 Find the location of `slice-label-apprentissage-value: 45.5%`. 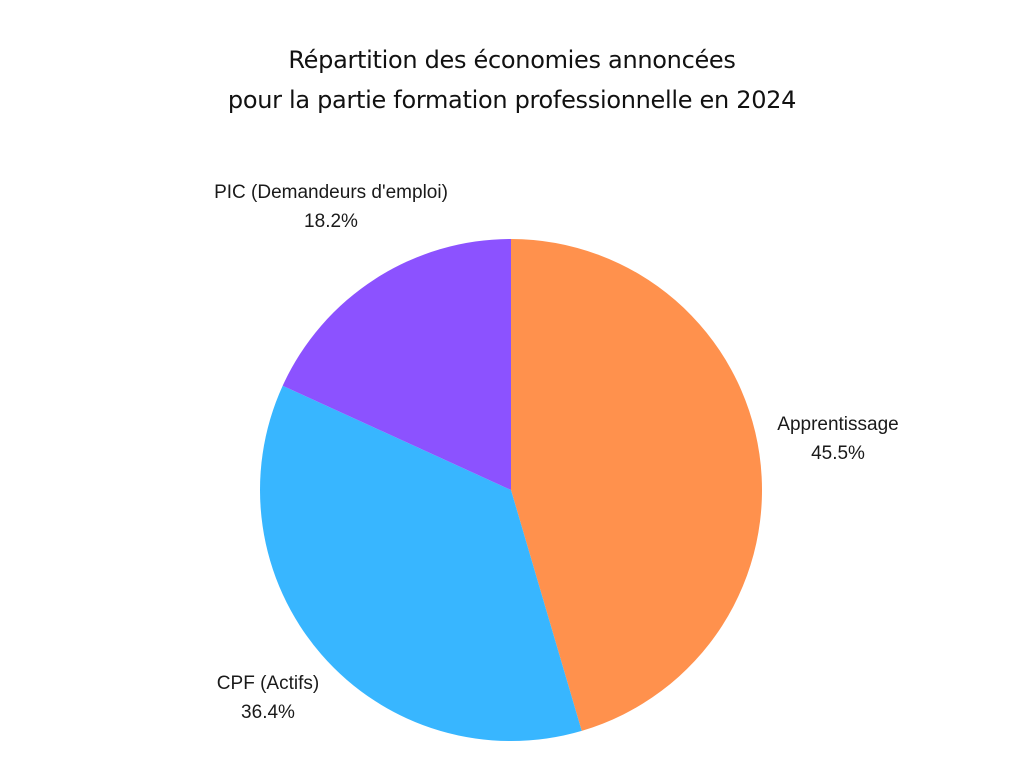

slice-label-apprentissage-value: 45.5% is located at coordinates (838, 453).